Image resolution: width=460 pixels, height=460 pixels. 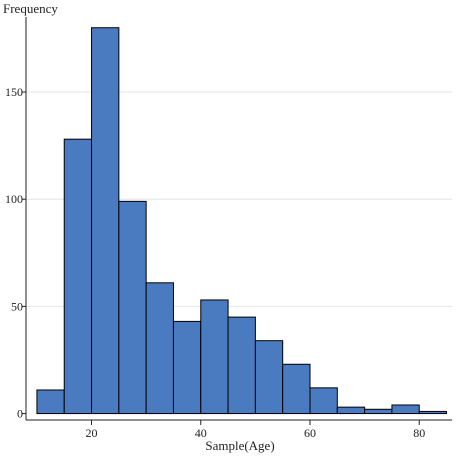 I want to click on y-tick-label-0: 0, so click(x=20, y=414).